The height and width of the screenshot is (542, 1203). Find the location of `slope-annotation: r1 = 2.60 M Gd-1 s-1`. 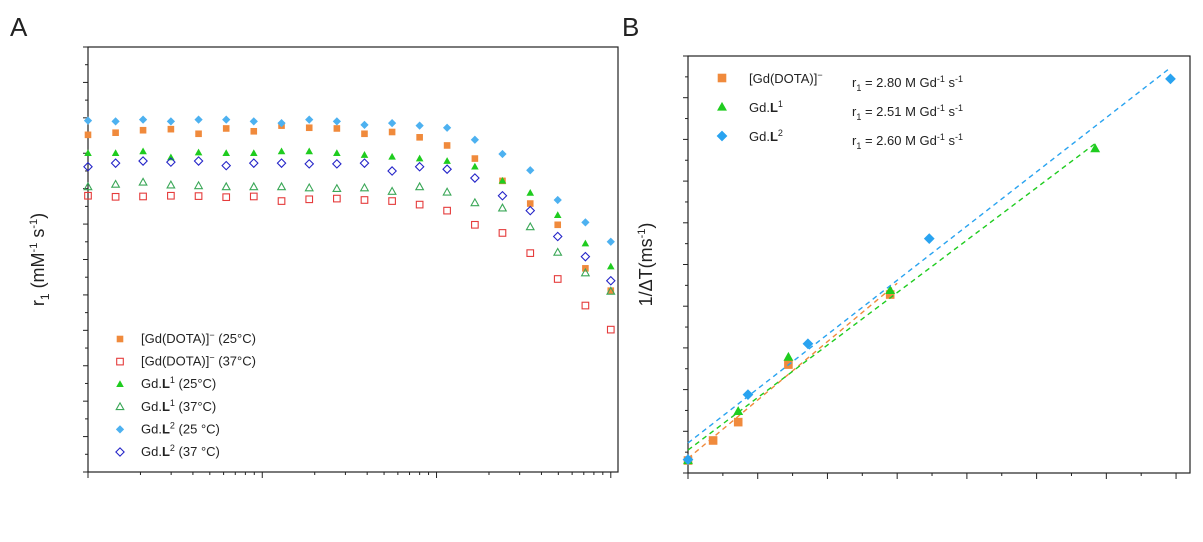

slope-annotation: r1 = 2.60 M Gd-1 s-1 is located at coordinates (907, 141).